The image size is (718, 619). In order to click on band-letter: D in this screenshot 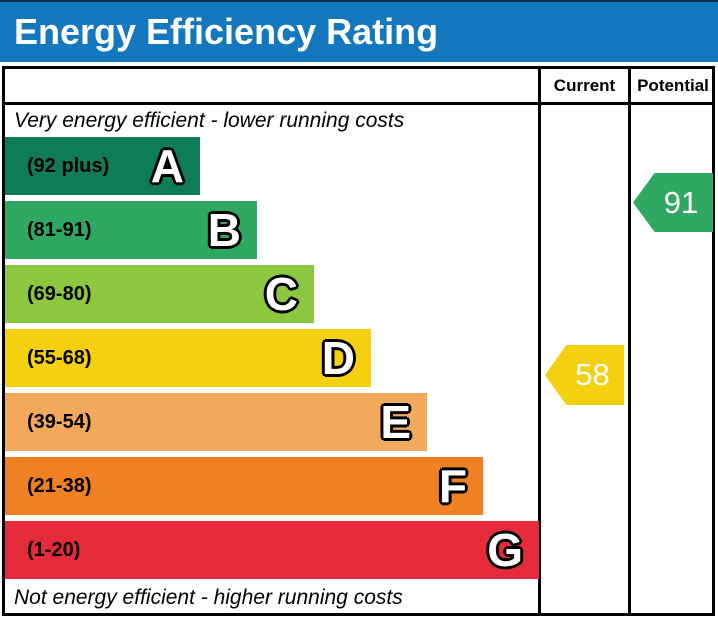, I will do `click(338, 358)`.